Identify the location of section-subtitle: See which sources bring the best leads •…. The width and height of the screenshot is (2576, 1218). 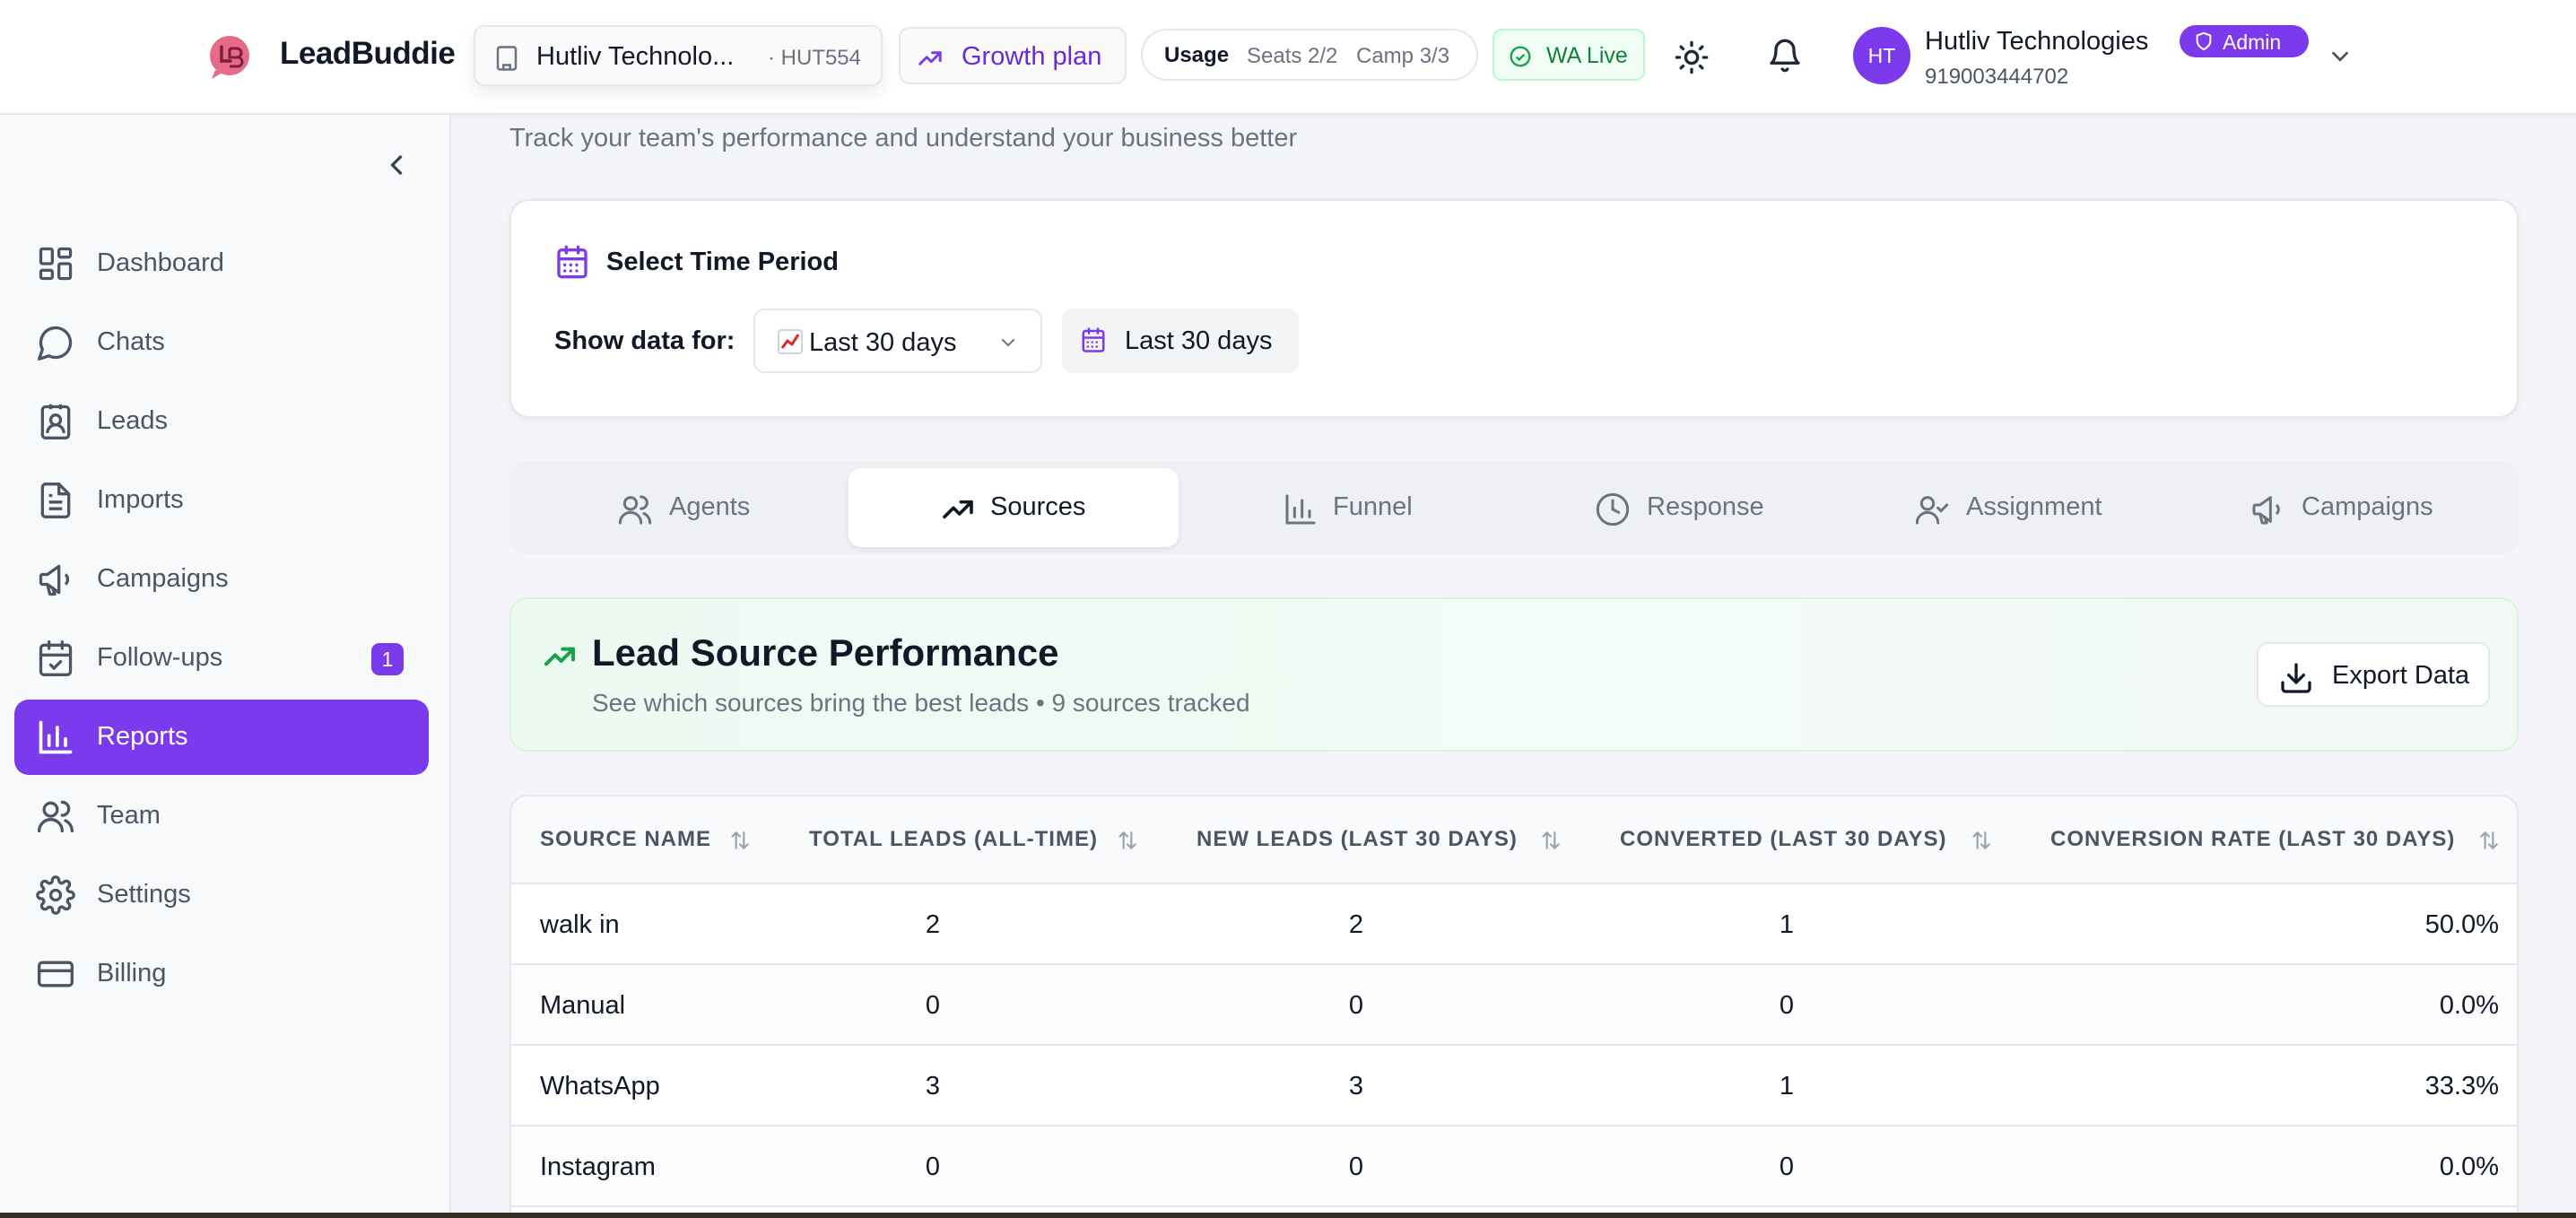
(921, 703).